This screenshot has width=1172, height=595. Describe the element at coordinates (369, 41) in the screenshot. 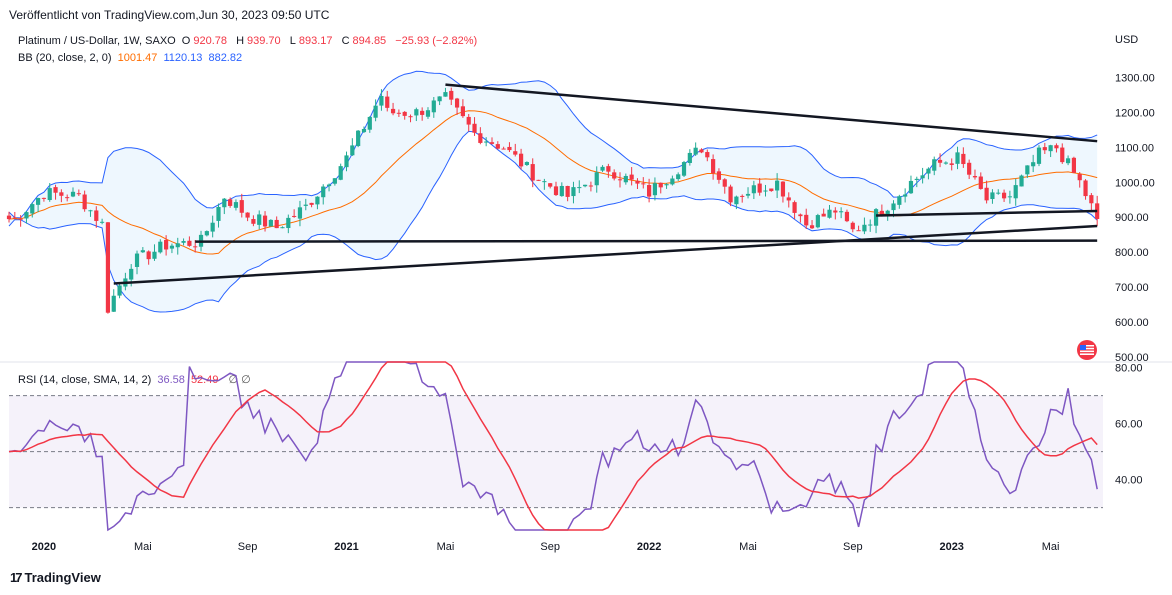

I see `close-number: 894.85` at that location.